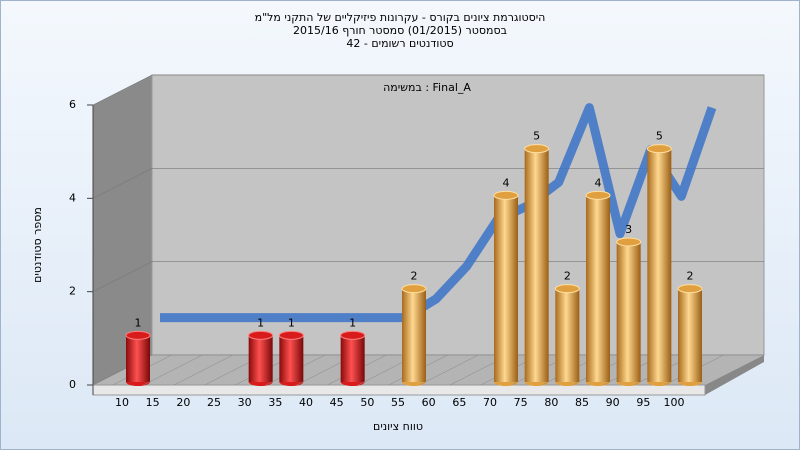 This screenshot has height=454, width=800. What do you see at coordinates (399, 43) in the screenshot?
I see `chart-title: סטודנטים רשומים - 42` at bounding box center [399, 43].